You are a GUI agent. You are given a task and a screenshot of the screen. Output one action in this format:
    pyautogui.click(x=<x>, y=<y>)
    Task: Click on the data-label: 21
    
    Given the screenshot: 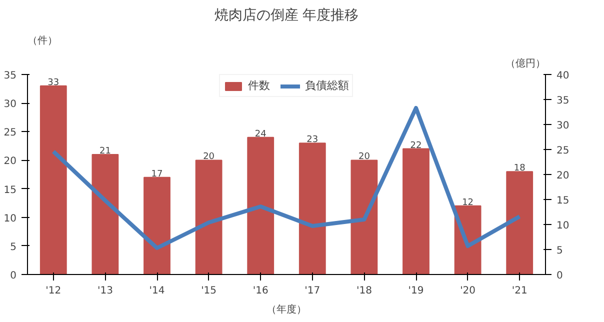 What is the action you would take?
    pyautogui.click(x=105, y=151)
    